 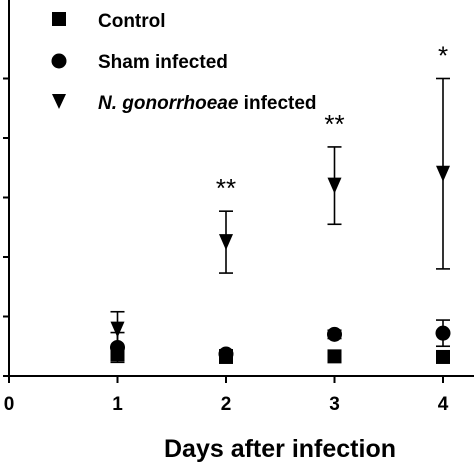 What do you see at coordinates (132, 21) in the screenshot?
I see `legend-label-control: Control` at bounding box center [132, 21].